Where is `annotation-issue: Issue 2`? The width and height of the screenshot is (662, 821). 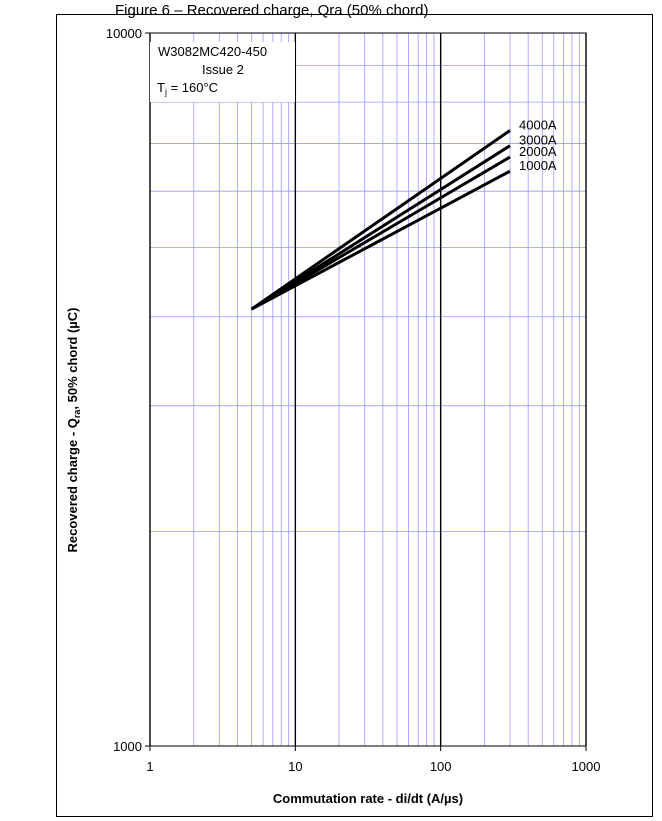
annotation-issue: Issue 2 is located at coordinates (223, 69).